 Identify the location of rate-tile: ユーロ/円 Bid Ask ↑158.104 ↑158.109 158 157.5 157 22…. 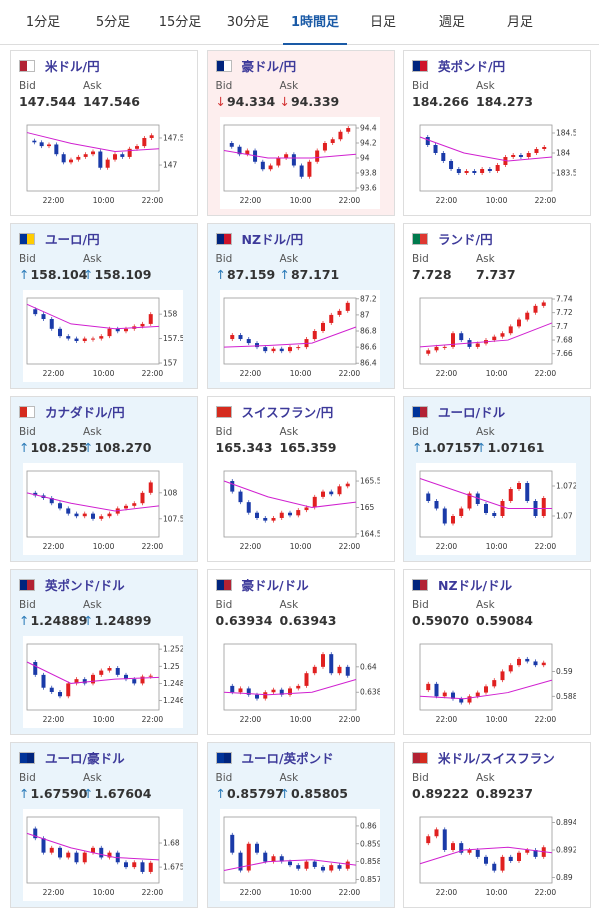
(104, 306).